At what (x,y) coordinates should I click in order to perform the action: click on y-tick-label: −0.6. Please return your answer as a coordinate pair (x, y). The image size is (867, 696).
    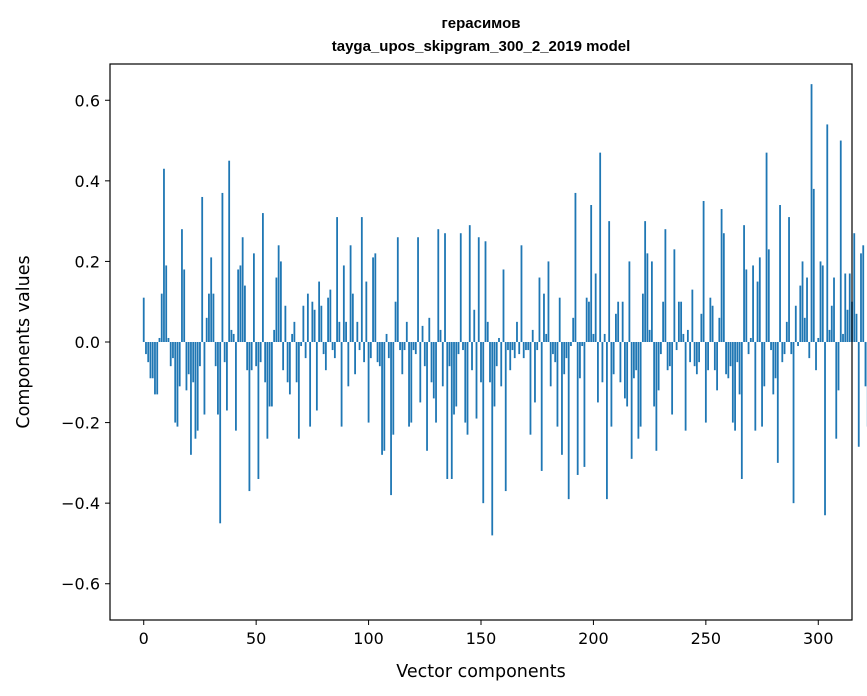
    Looking at the image, I should click on (80, 584).